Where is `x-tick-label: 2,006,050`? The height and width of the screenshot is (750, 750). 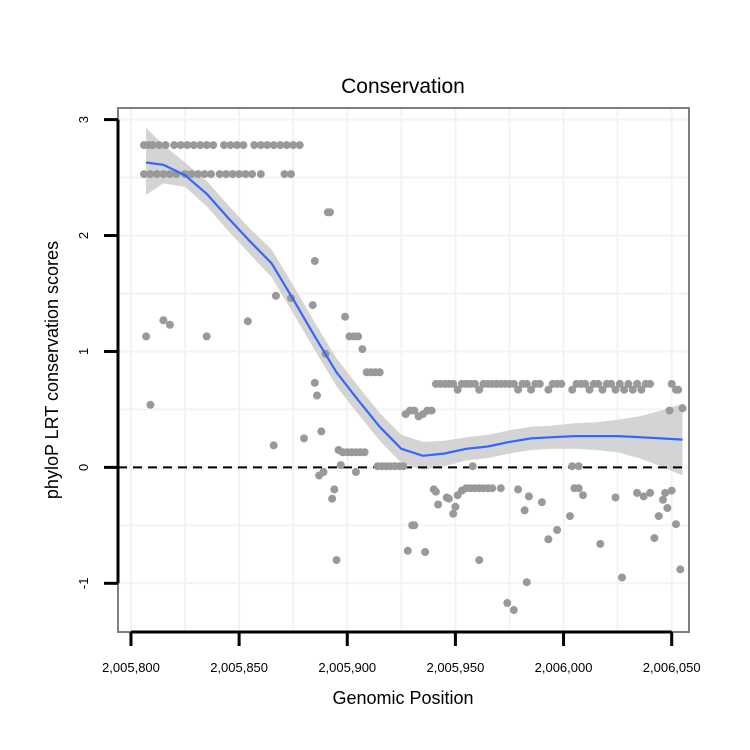 x-tick-label: 2,006,050 is located at coordinates (672, 667).